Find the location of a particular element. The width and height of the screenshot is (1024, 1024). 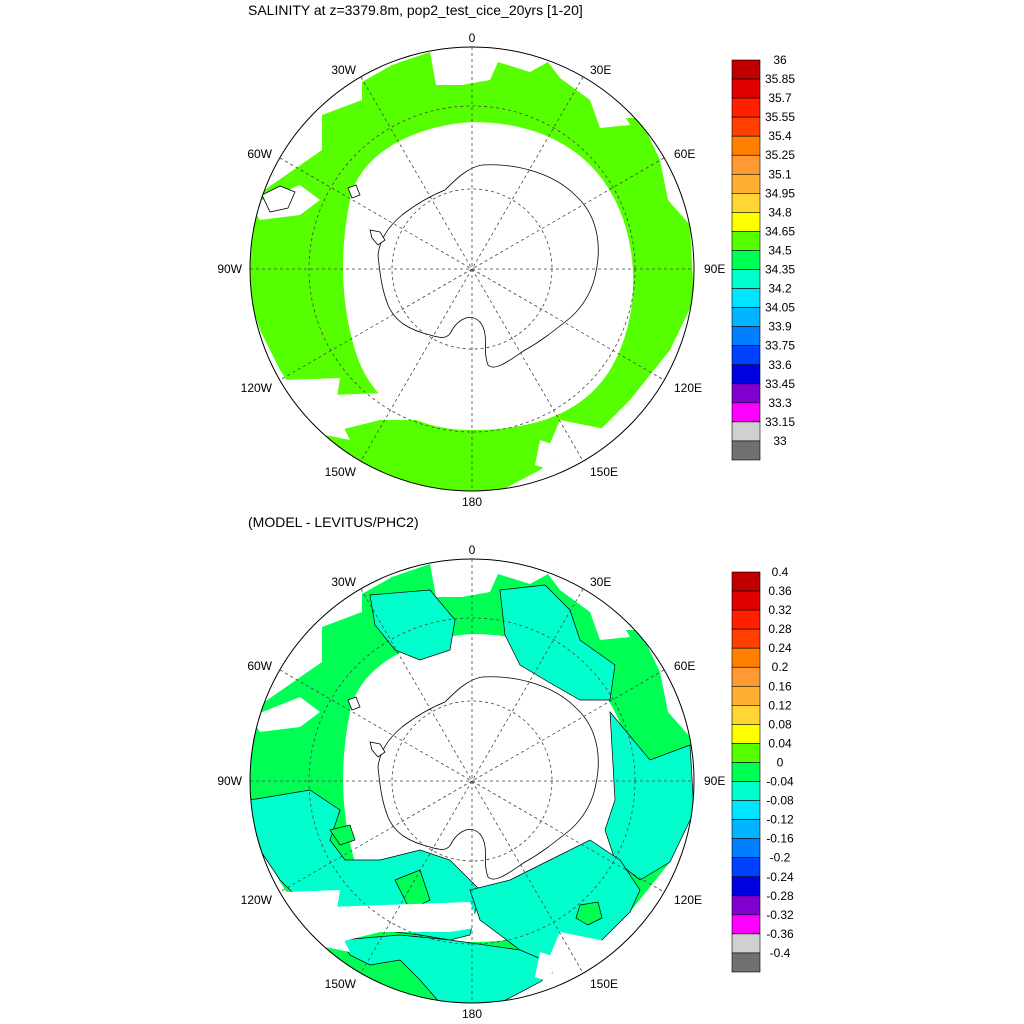

bottom-lon-150w: 150W is located at coordinates (341, 984).